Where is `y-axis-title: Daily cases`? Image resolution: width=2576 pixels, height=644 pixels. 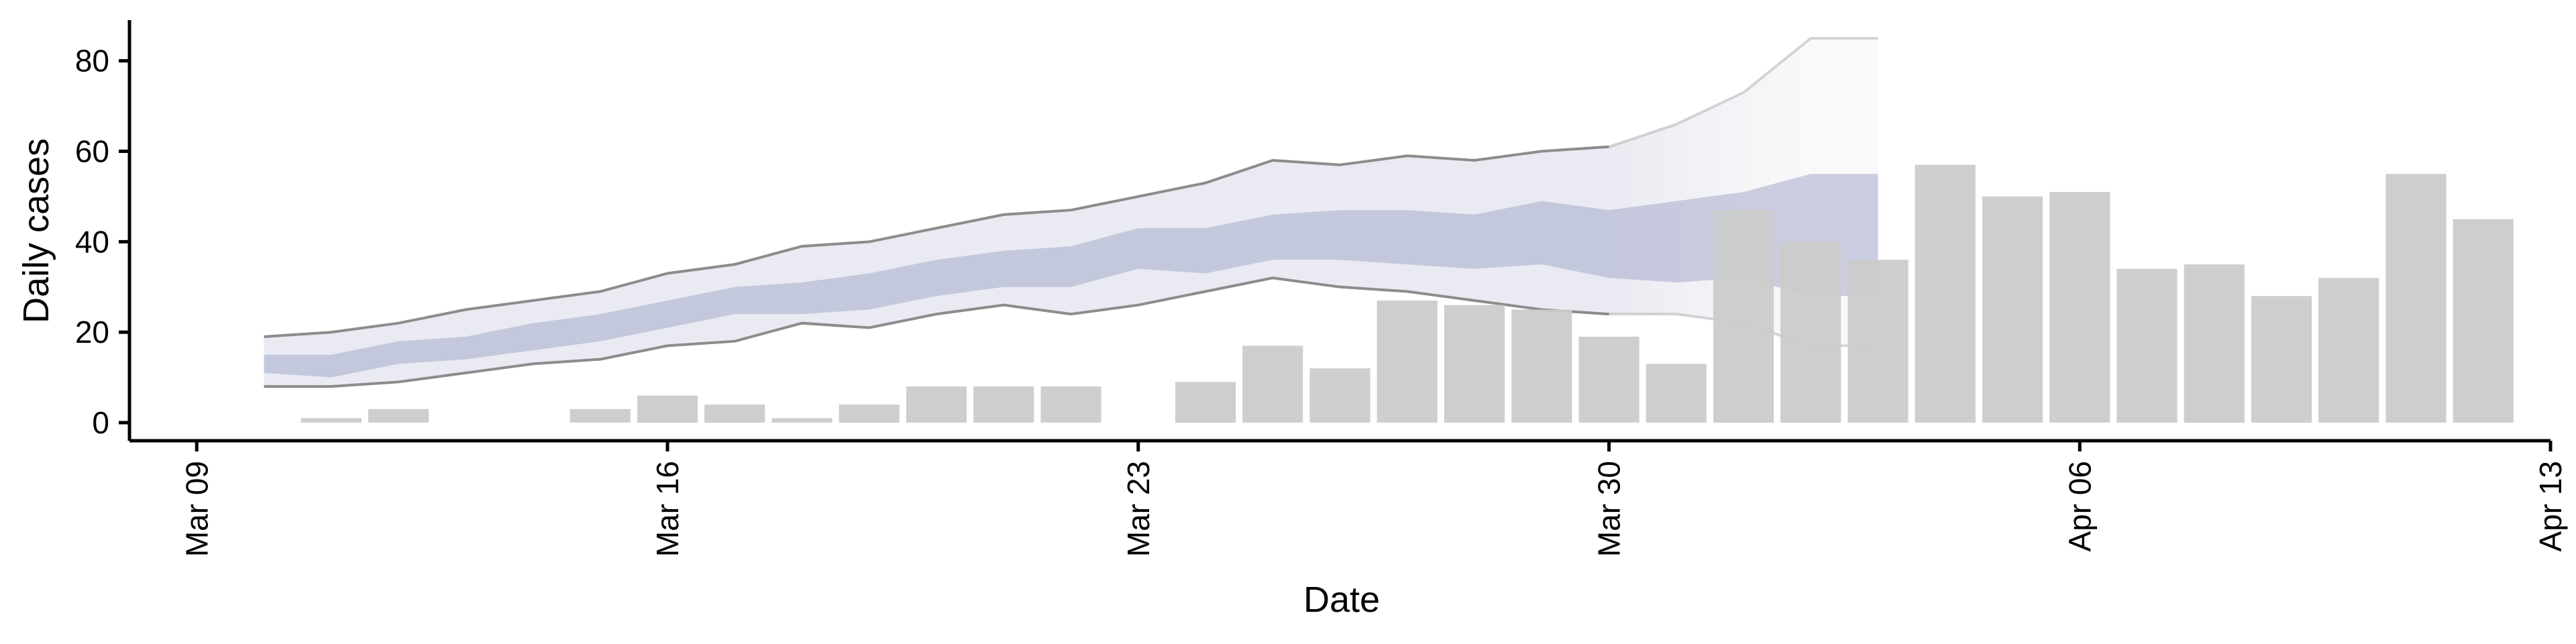
y-axis-title: Daily cases is located at coordinates (36, 230).